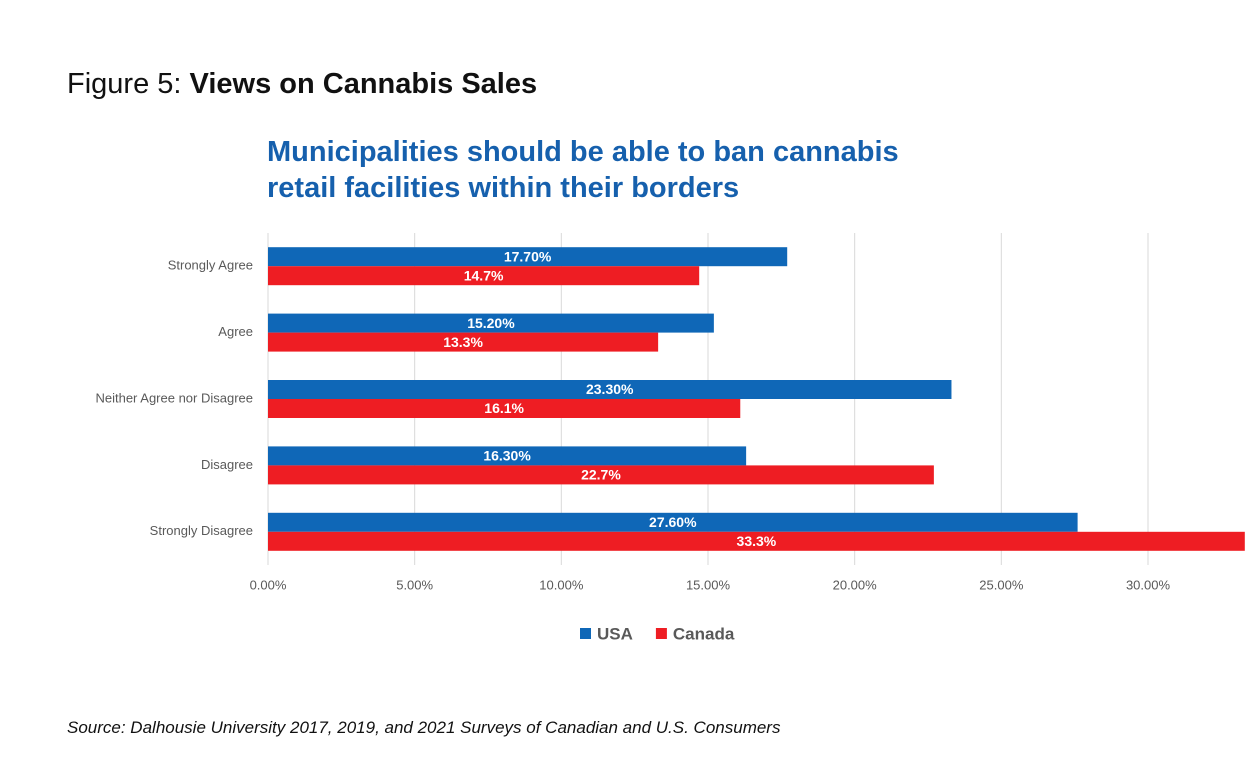 The width and height of the screenshot is (1250, 781). What do you see at coordinates (363, 84) in the screenshot?
I see `chart-title: Views on Cannabis Sales` at bounding box center [363, 84].